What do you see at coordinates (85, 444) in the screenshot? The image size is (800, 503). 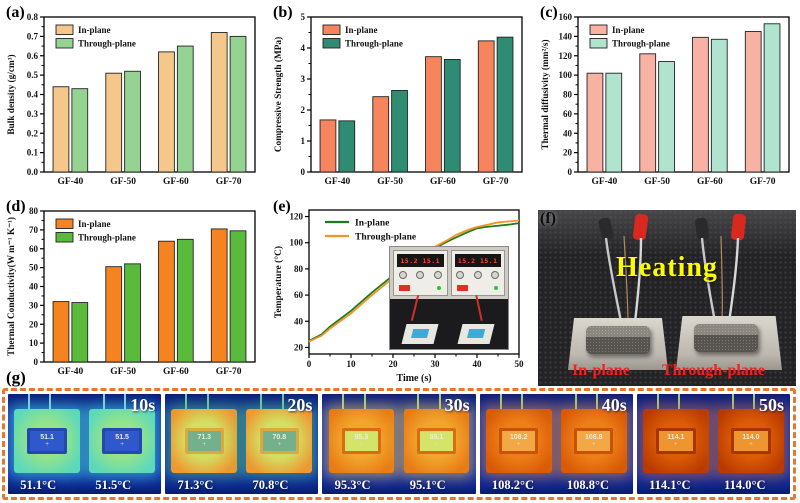 I see `thermal-frame-10s: 51.1 + 51.5 + 10s 51.1°C 51.5°C` at bounding box center [85, 444].